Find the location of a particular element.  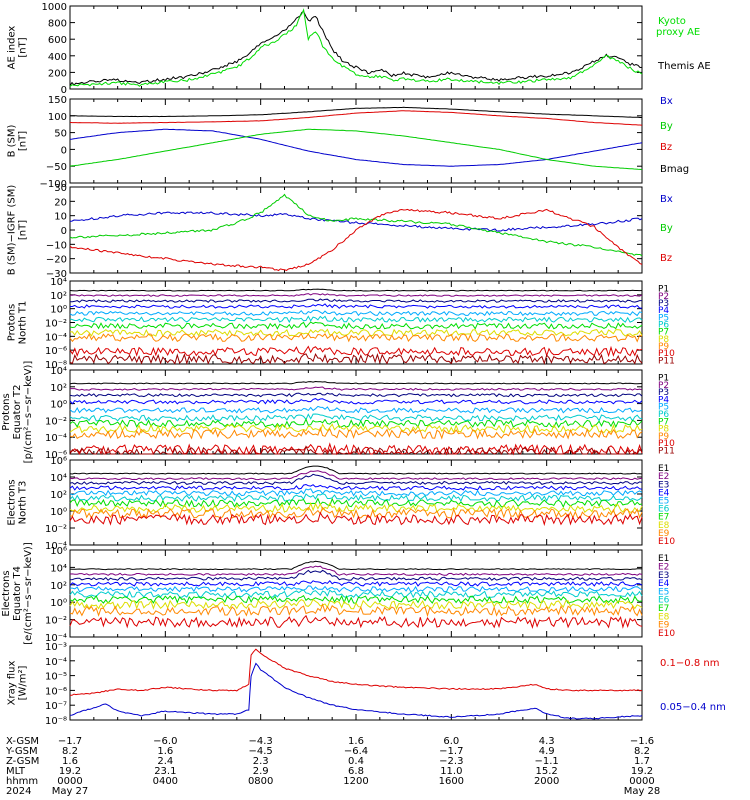

ephemeris-value: 0.4 is located at coordinates (356, 761).